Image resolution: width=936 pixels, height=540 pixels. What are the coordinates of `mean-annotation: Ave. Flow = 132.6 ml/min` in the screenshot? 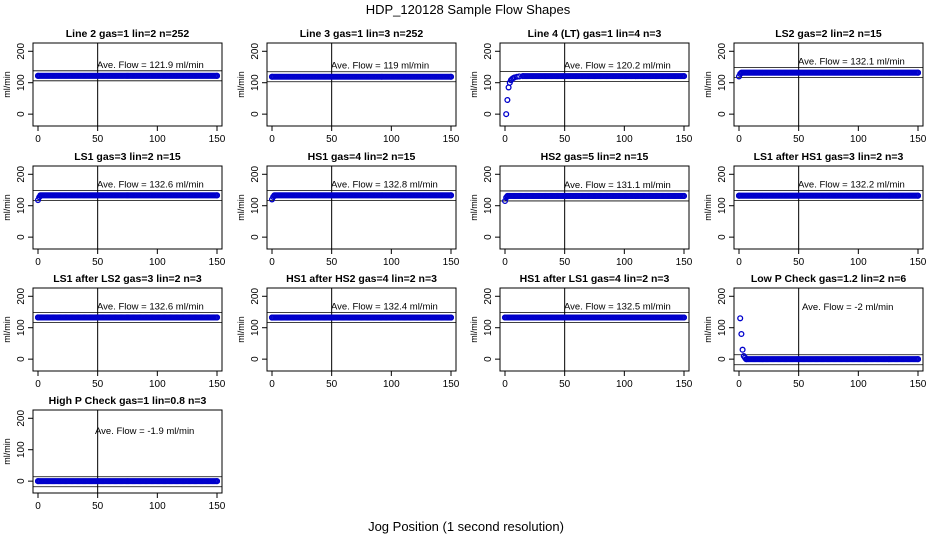 It's located at (150, 306).